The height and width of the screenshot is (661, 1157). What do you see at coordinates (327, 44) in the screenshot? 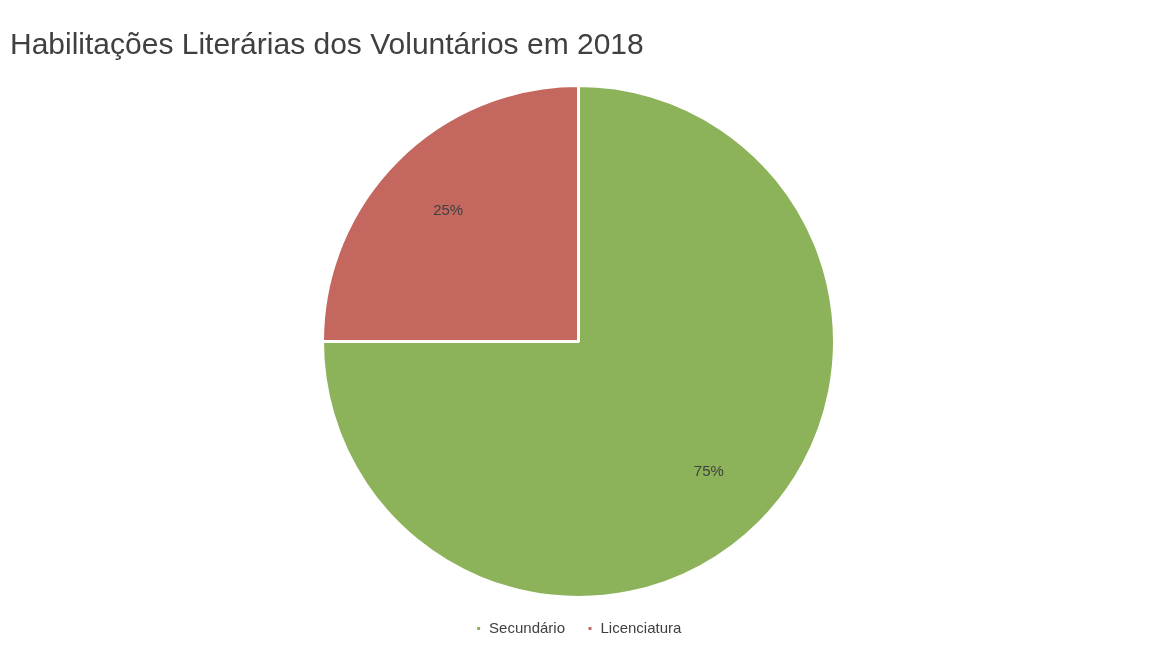
I see `chart-title: Habilitações Literárias dos Voluntários em 2018` at bounding box center [327, 44].